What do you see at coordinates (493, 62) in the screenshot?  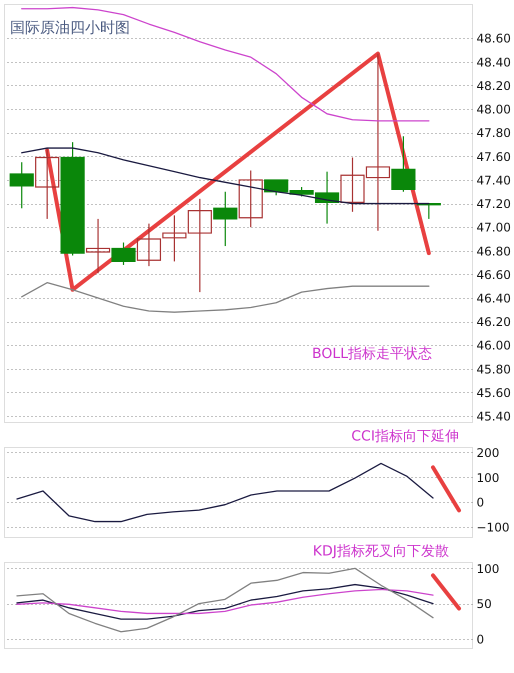 I see `y-tick-label: 48.40` at bounding box center [493, 62].